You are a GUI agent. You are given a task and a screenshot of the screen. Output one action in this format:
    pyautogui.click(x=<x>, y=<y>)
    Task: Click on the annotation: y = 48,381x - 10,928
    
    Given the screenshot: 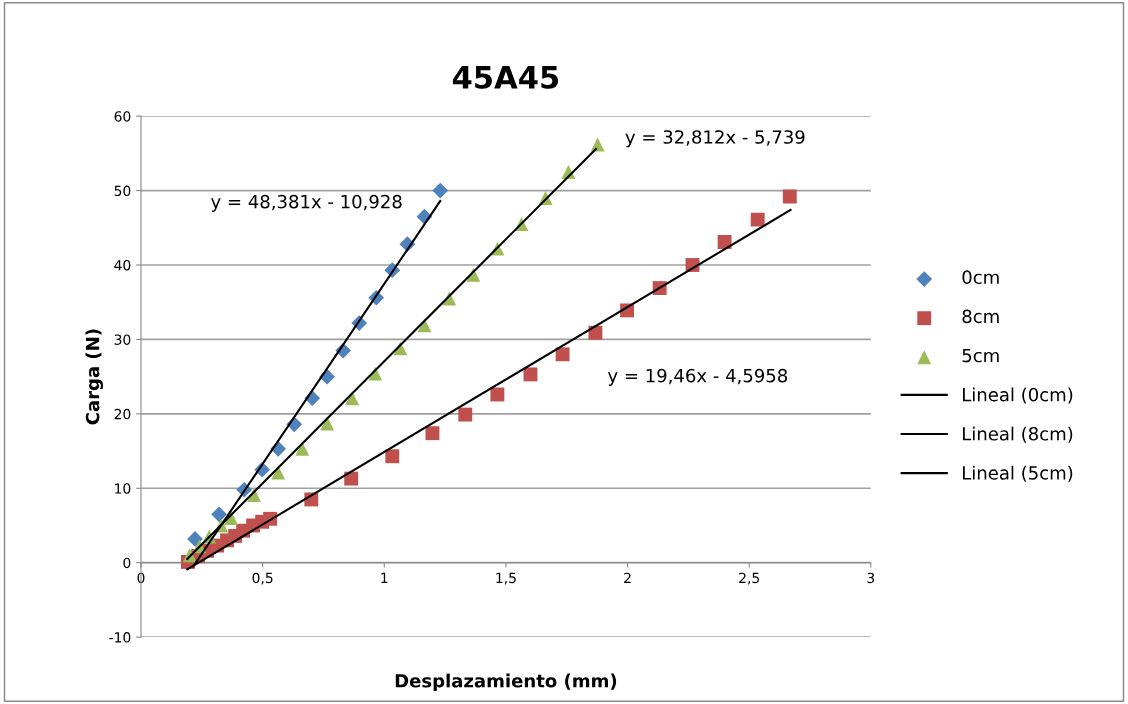 What is the action you would take?
    pyautogui.click(x=306, y=203)
    